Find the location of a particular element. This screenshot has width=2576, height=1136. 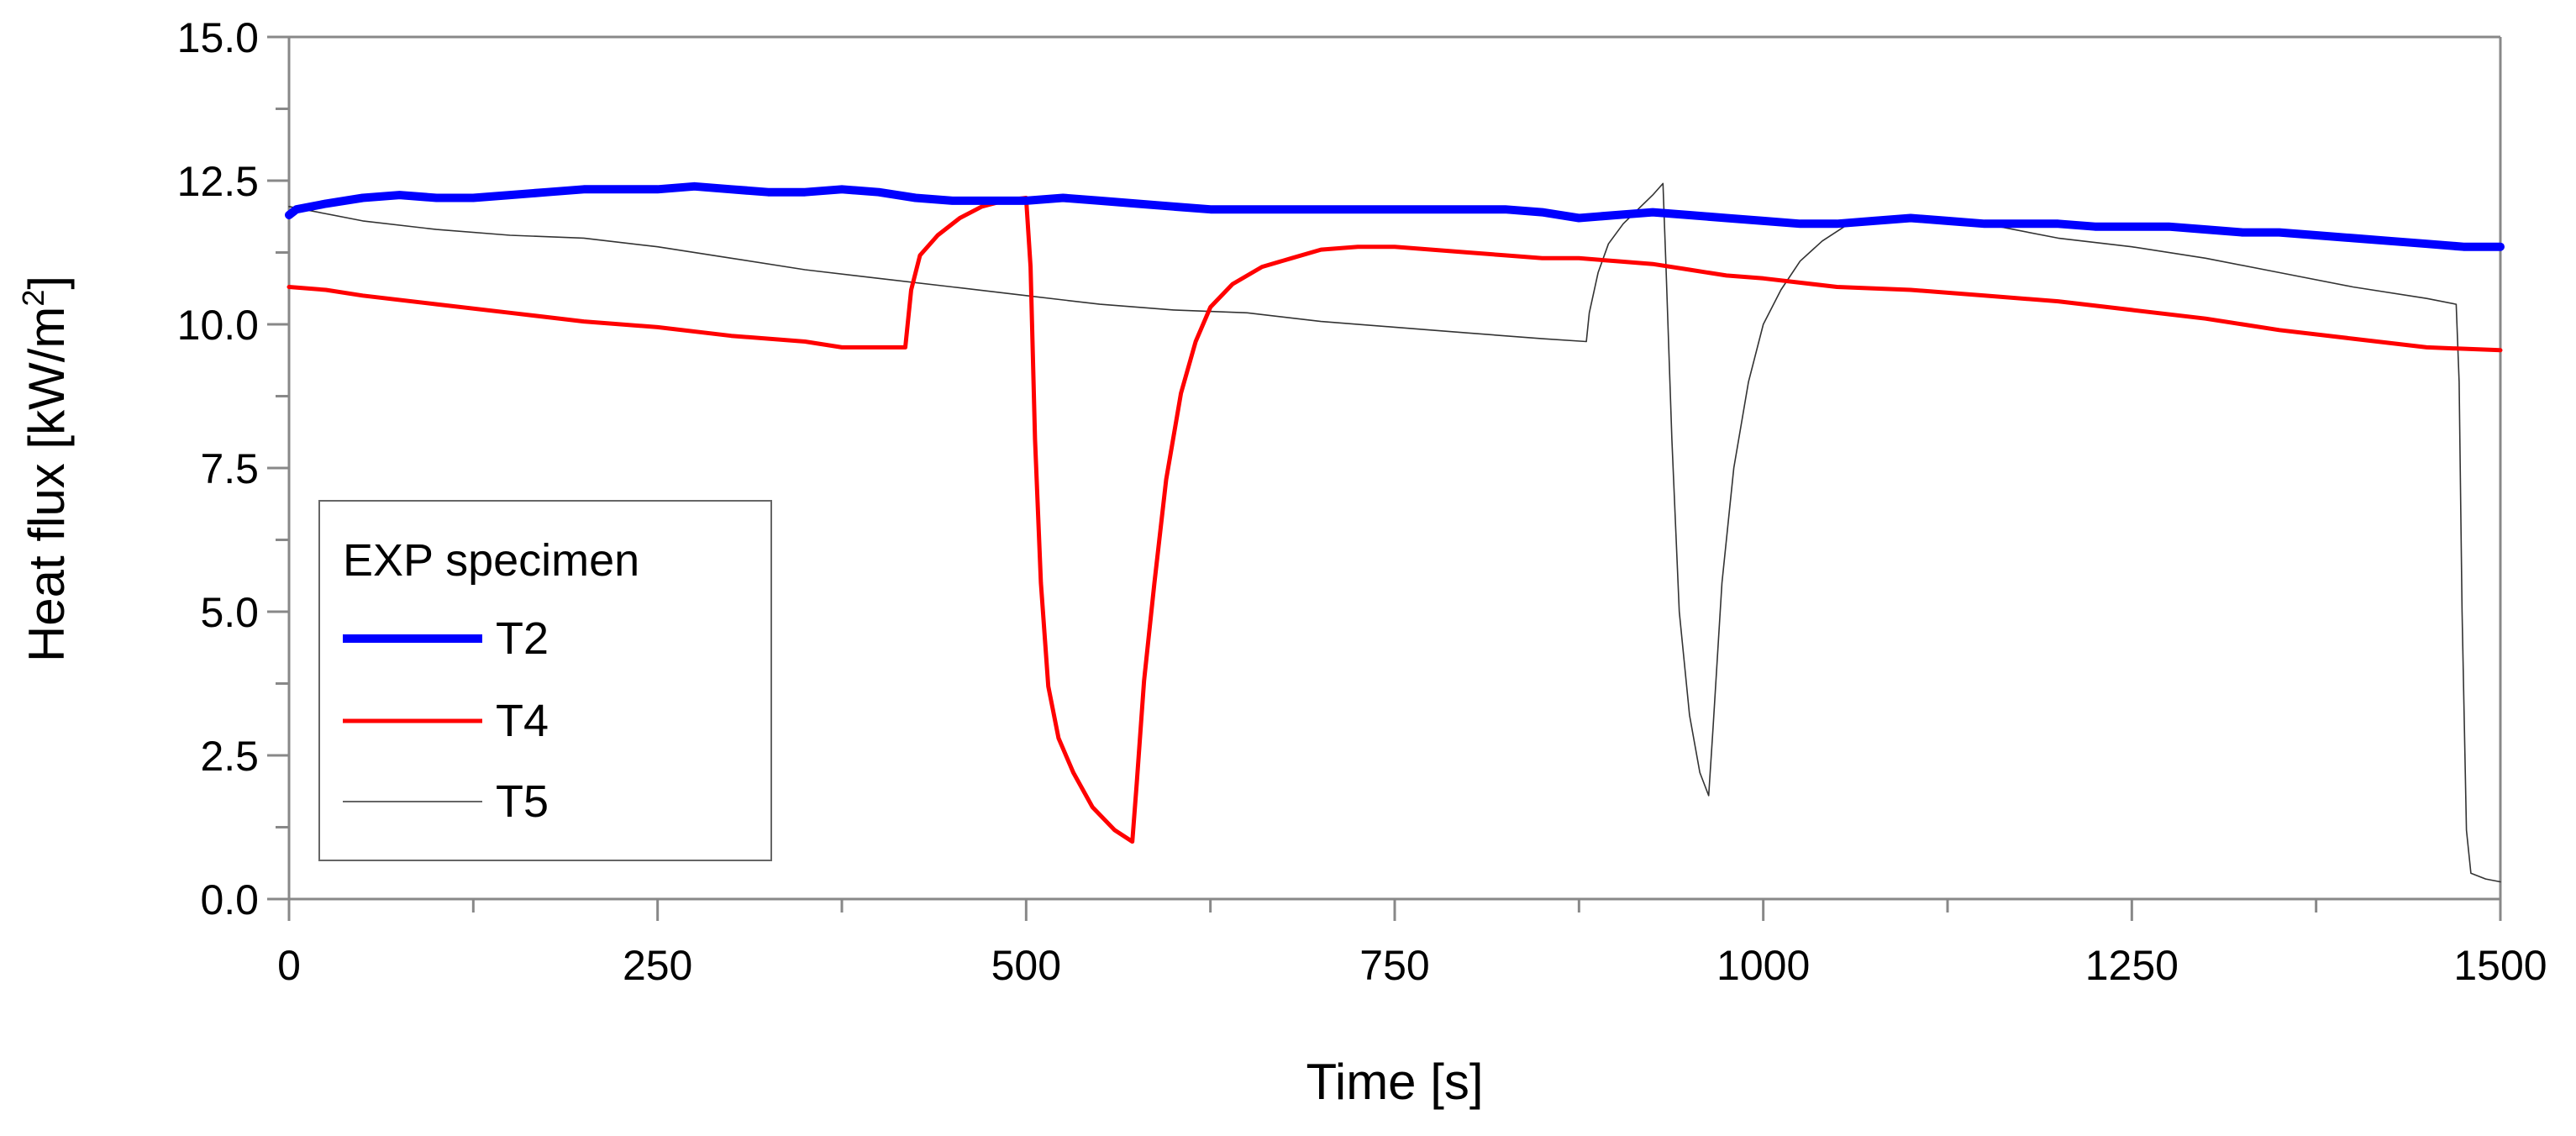

x-axis-ticks: 0 250 500 750 1000 1250 1500 is located at coordinates (1412, 944).